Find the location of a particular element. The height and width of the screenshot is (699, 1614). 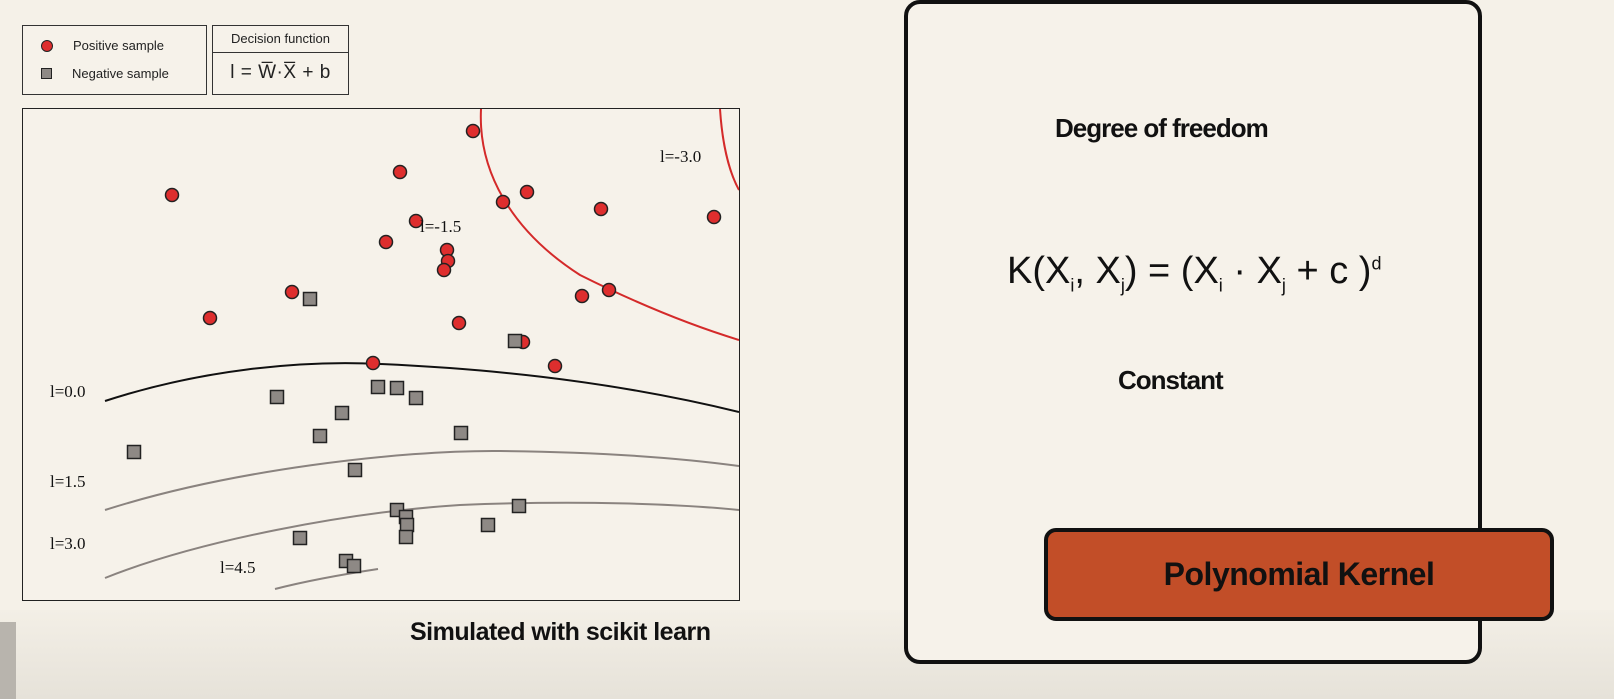

decision-function-box: Decision function l = W̅·X̅ + b is located at coordinates (280, 60).